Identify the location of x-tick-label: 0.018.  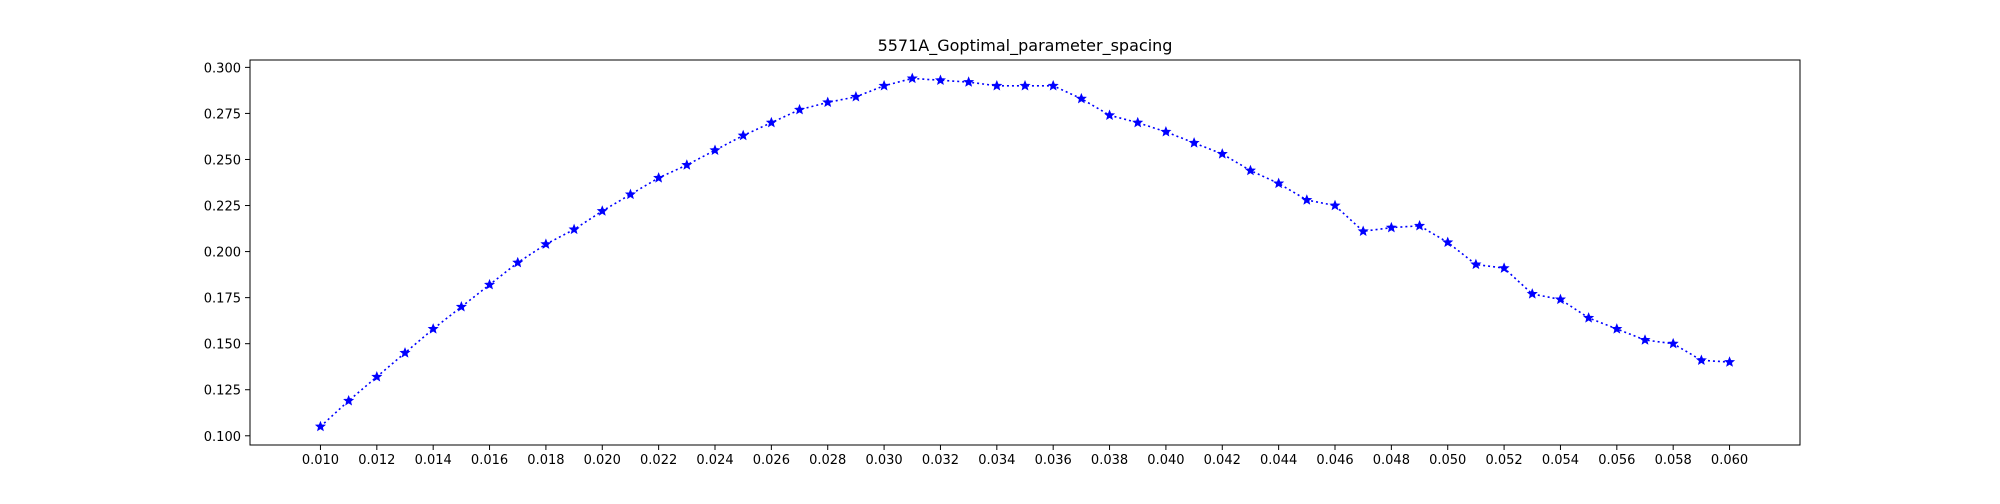
(545, 460).